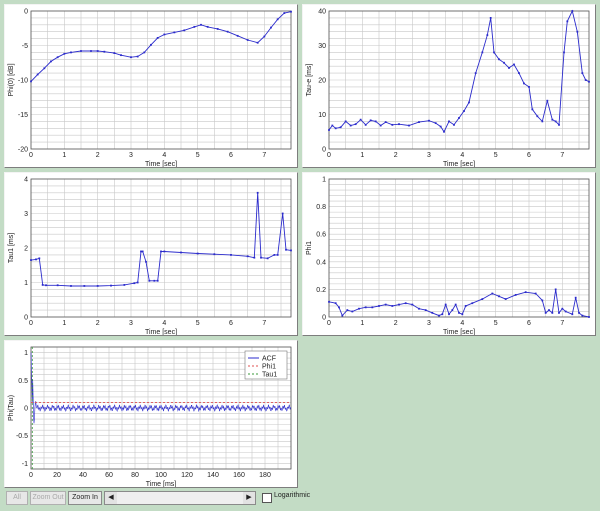 This screenshot has width=600, height=511. I want to click on y-tick-label: 0.5, so click(23, 381).